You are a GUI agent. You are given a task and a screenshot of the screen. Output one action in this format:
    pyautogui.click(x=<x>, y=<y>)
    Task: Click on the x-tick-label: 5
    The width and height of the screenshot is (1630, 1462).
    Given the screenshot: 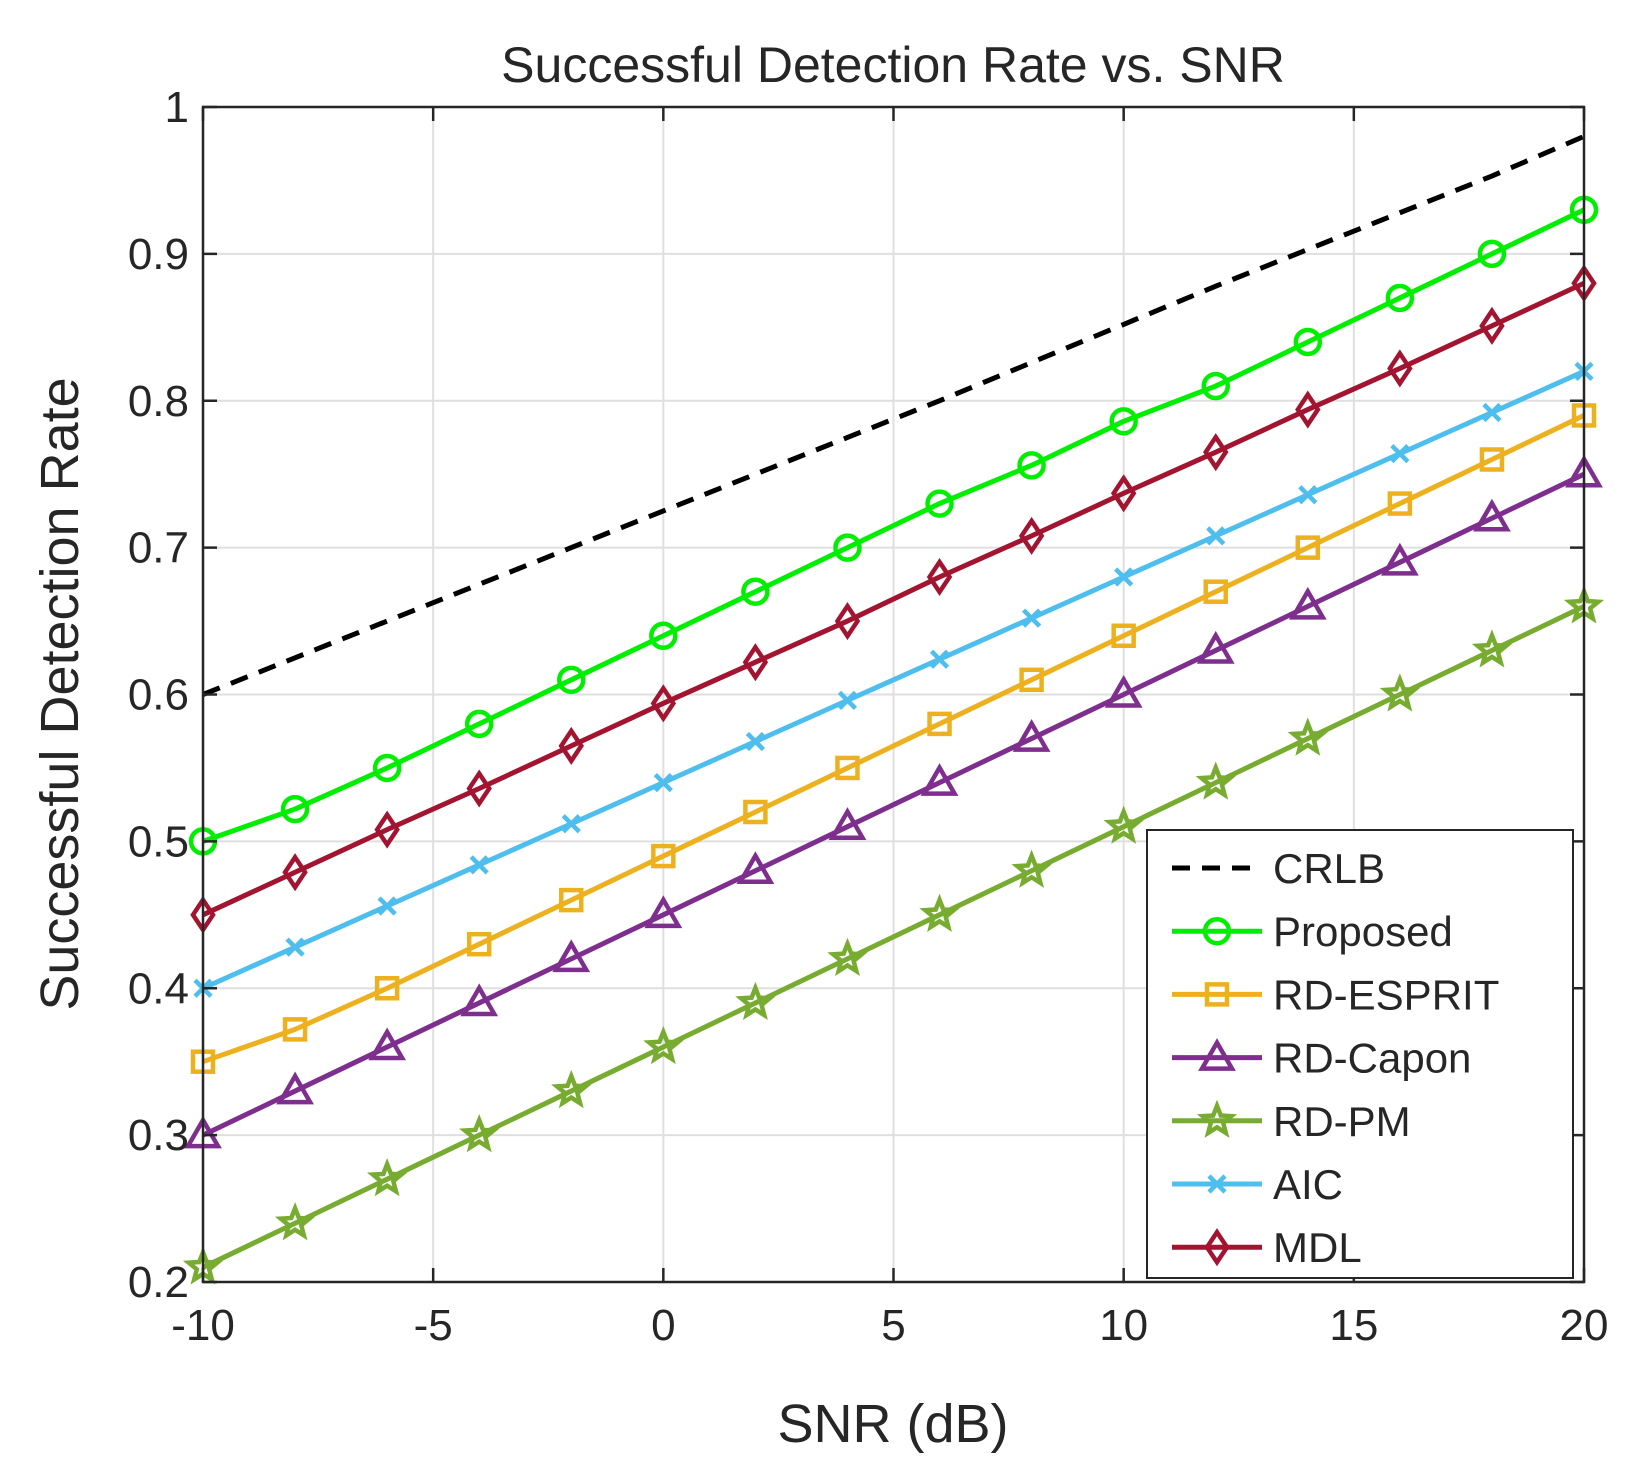 What is the action you would take?
    pyautogui.click(x=893, y=1325)
    